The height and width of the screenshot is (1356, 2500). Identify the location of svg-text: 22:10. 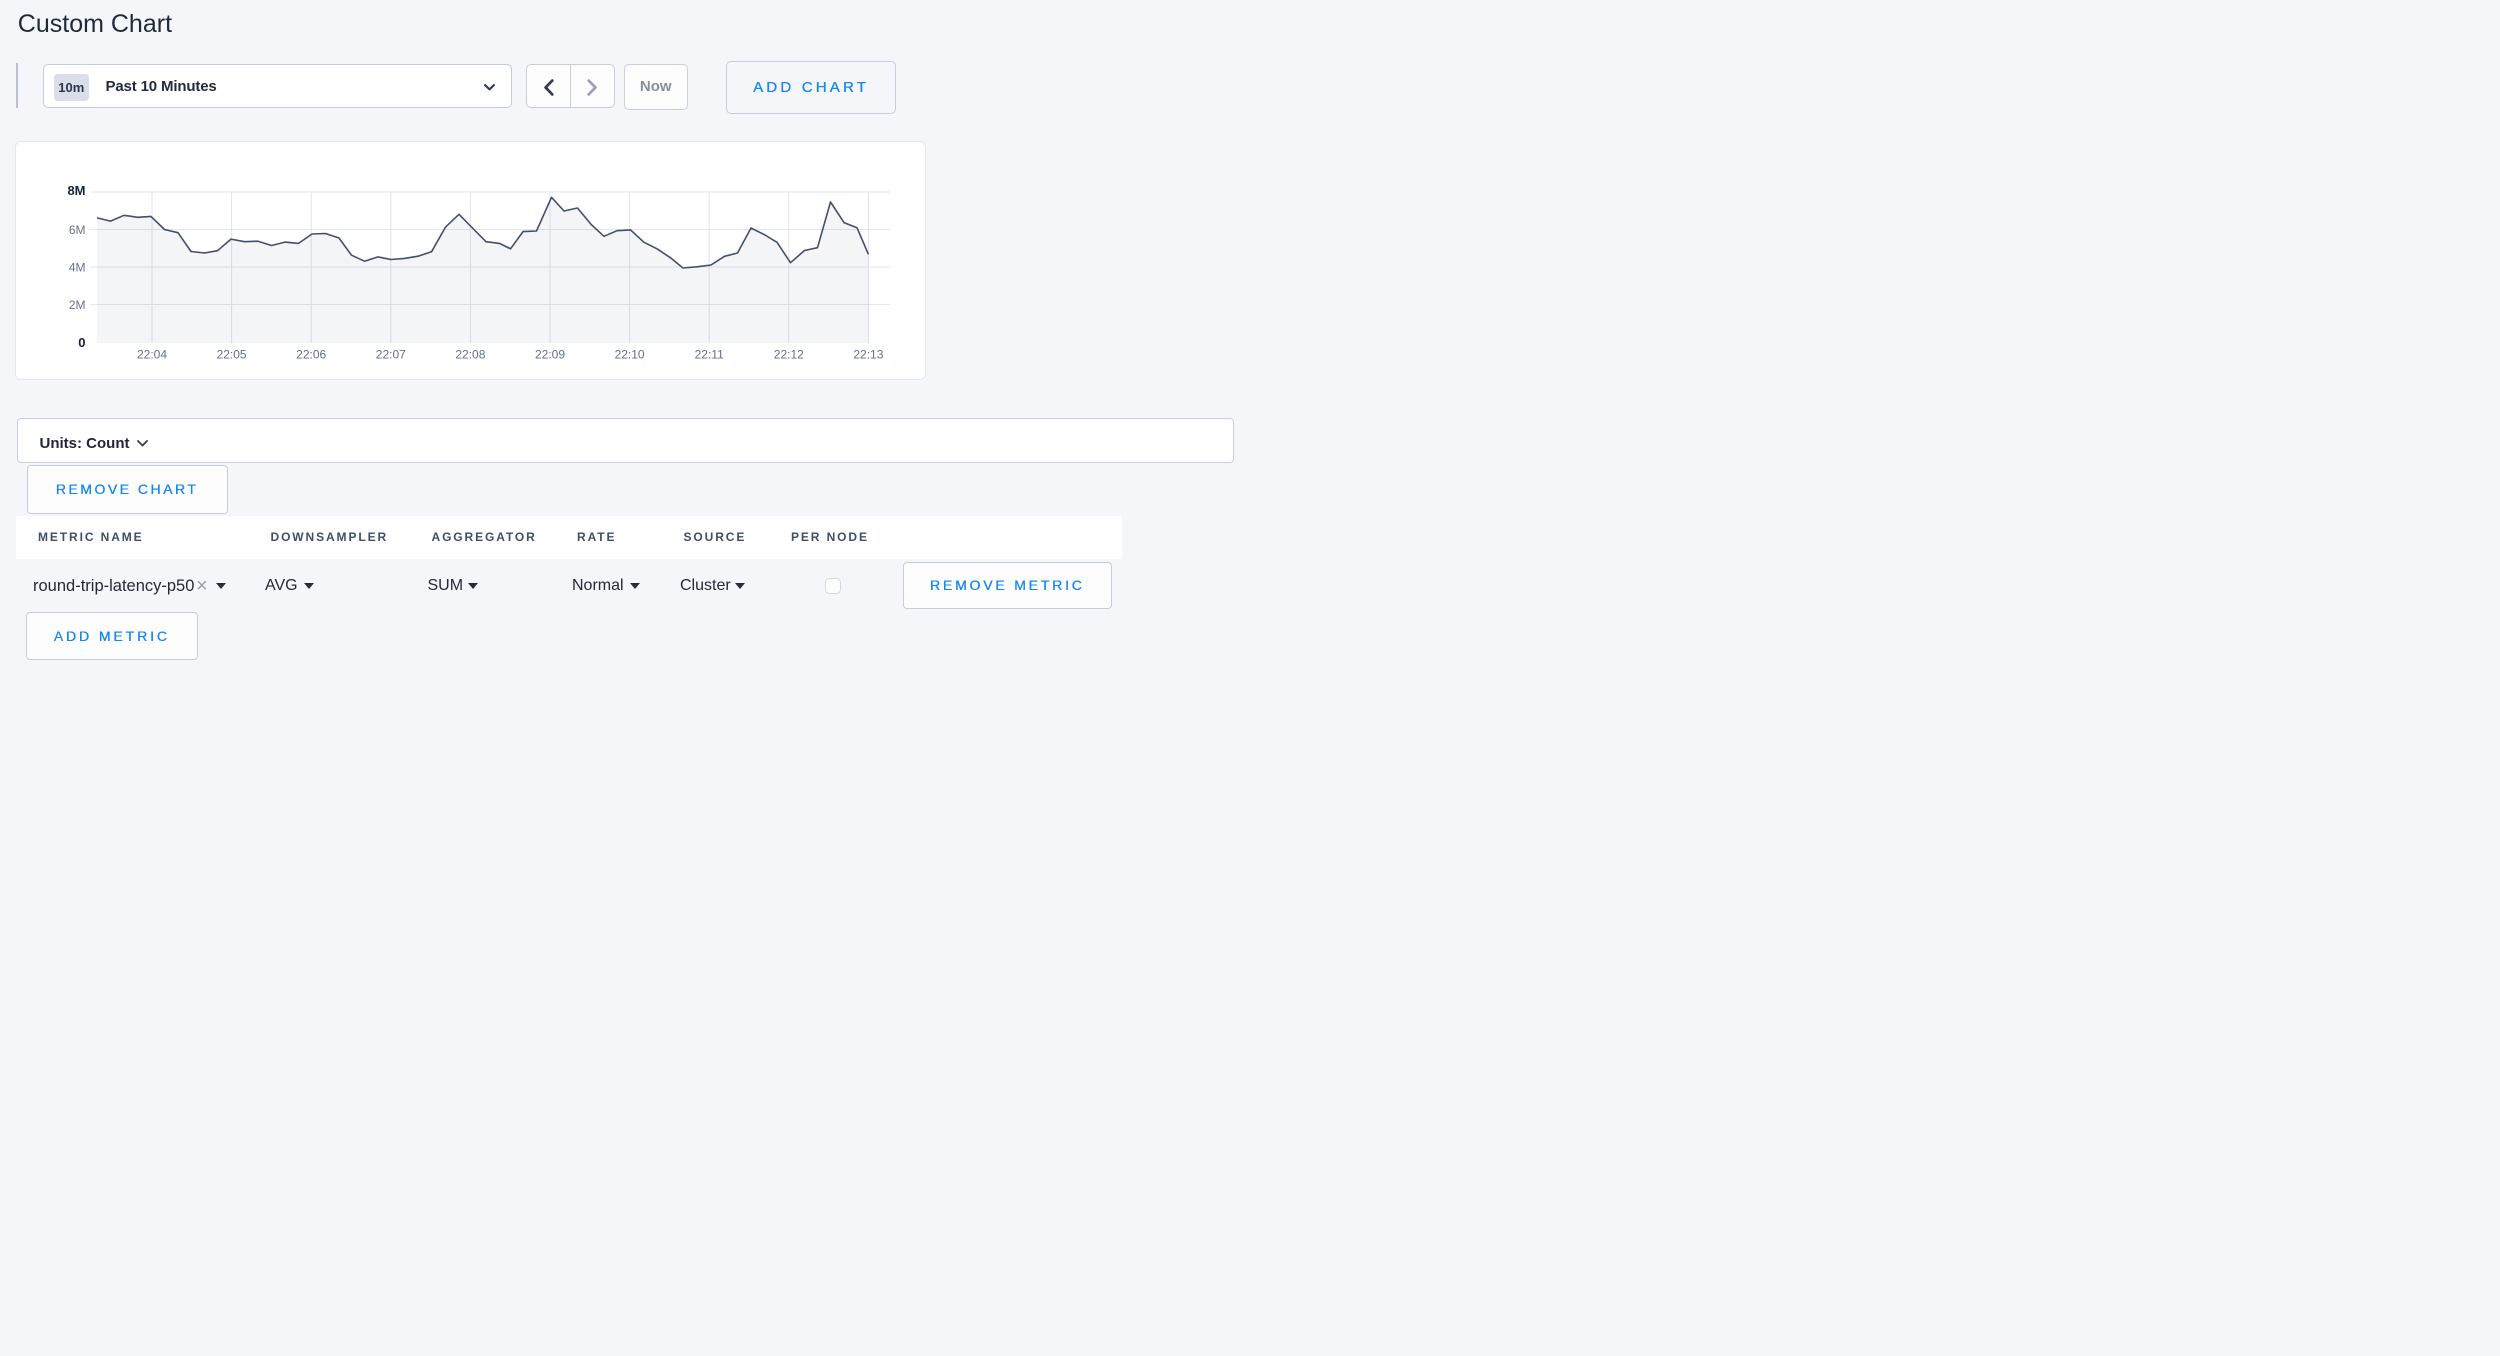
(630, 354).